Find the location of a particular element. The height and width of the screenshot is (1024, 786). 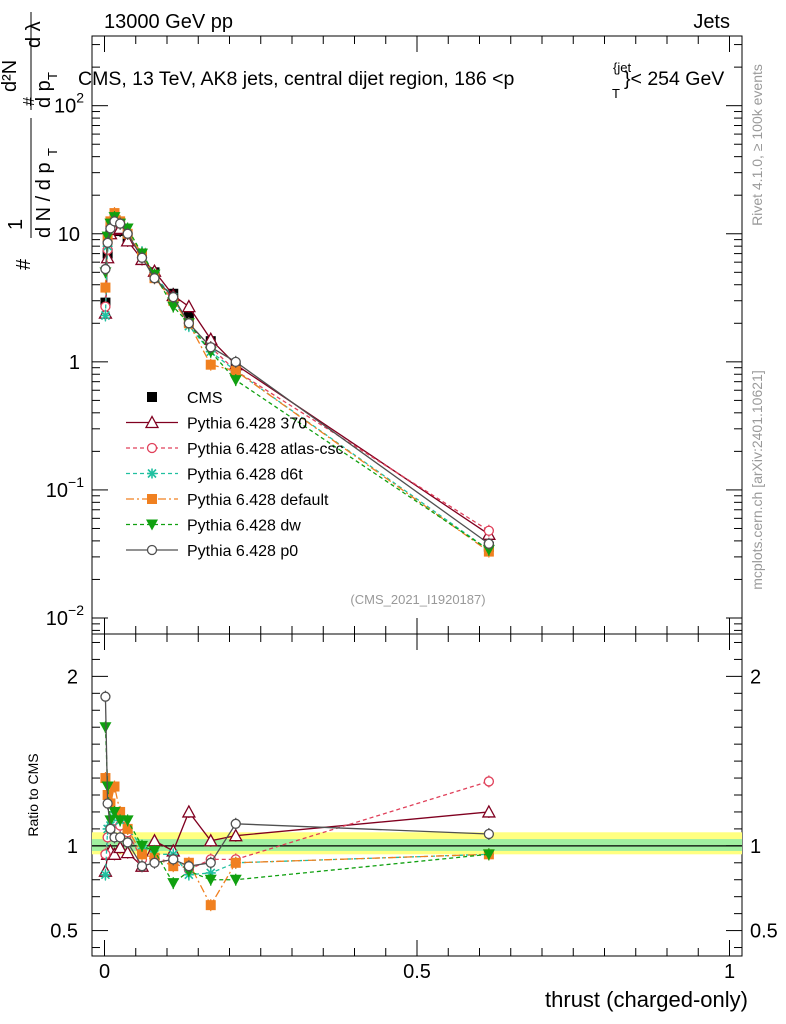

plot-title-sub: T is located at coordinates (616, 93).